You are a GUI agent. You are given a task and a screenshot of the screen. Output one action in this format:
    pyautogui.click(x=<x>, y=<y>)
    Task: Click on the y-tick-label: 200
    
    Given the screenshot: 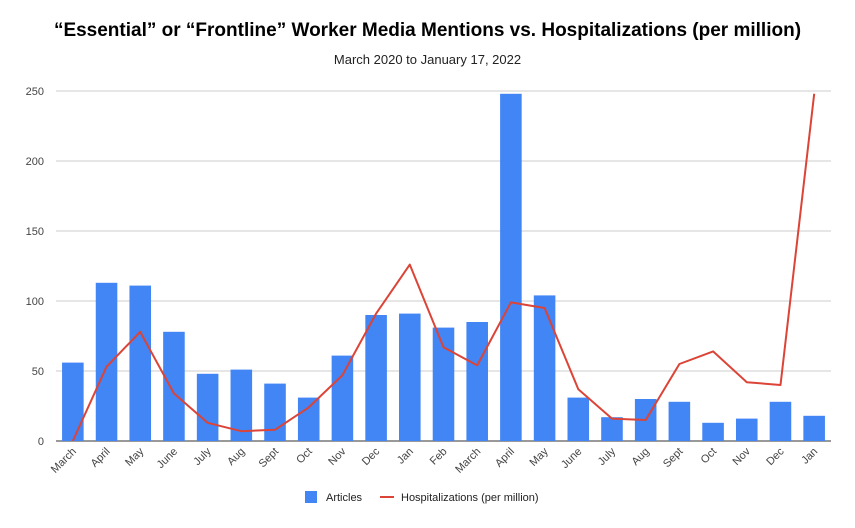 What is the action you would take?
    pyautogui.click(x=35, y=162)
    